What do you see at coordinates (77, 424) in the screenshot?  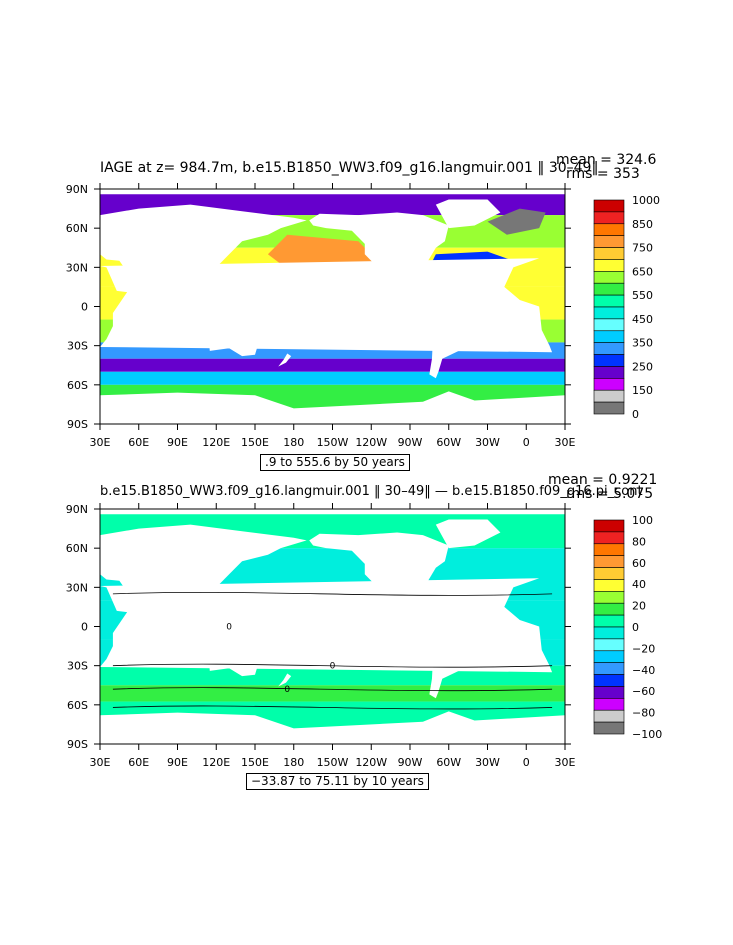 I see `y-tick-label: 90S` at bounding box center [77, 424].